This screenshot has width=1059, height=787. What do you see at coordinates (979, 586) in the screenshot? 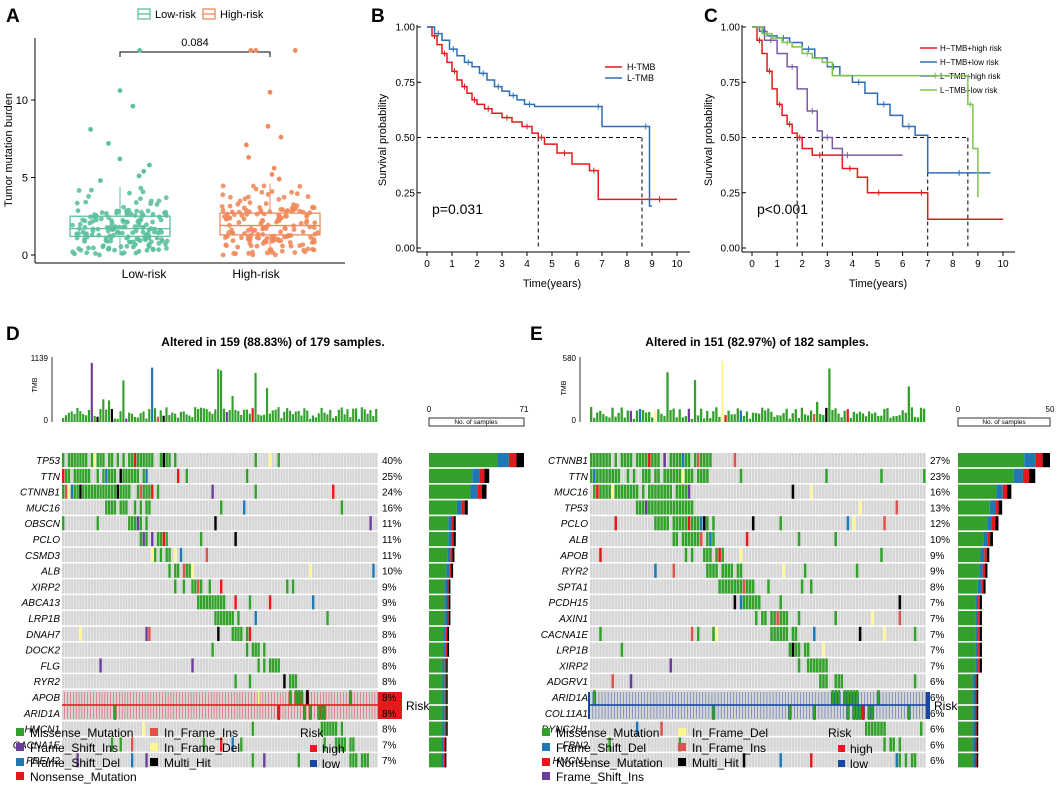
I see `count-bar-fsdel` at bounding box center [979, 586].